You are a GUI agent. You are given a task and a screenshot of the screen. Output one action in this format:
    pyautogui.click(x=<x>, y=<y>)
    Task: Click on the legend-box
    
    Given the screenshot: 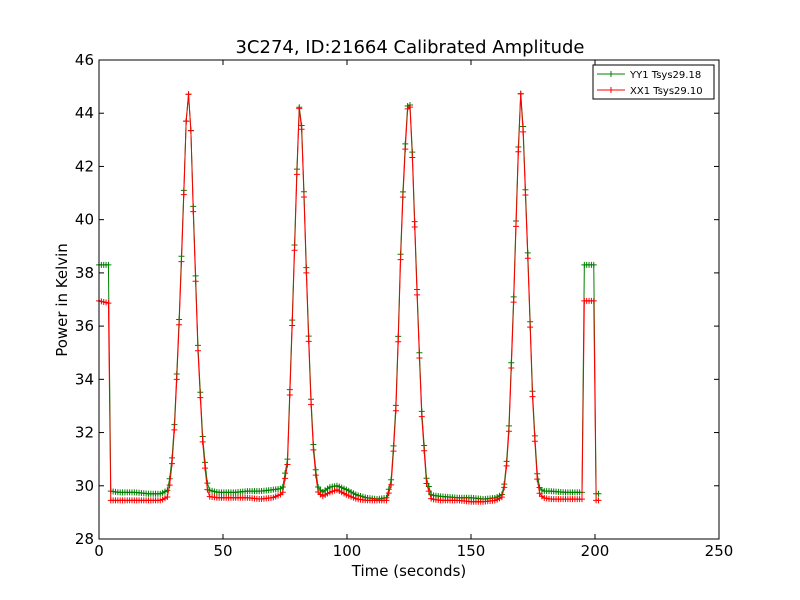 What is the action you would take?
    pyautogui.click(x=653, y=82)
    